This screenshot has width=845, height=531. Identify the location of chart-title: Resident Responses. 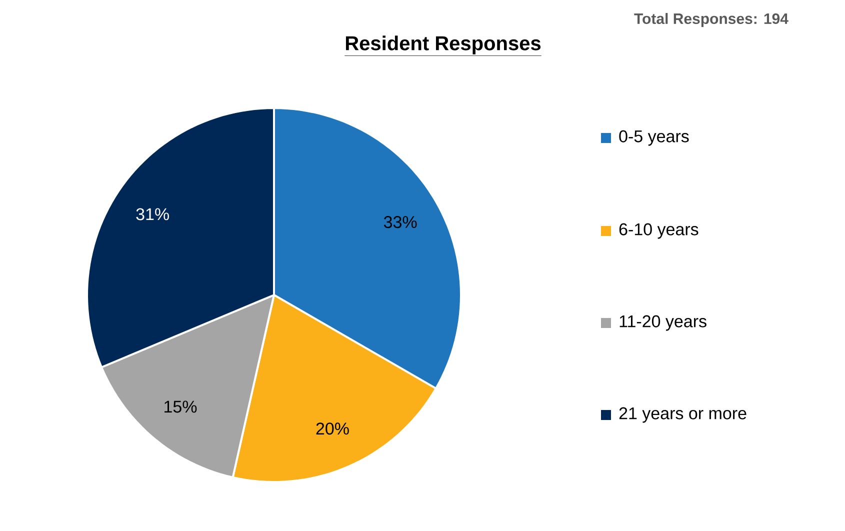
(443, 45).